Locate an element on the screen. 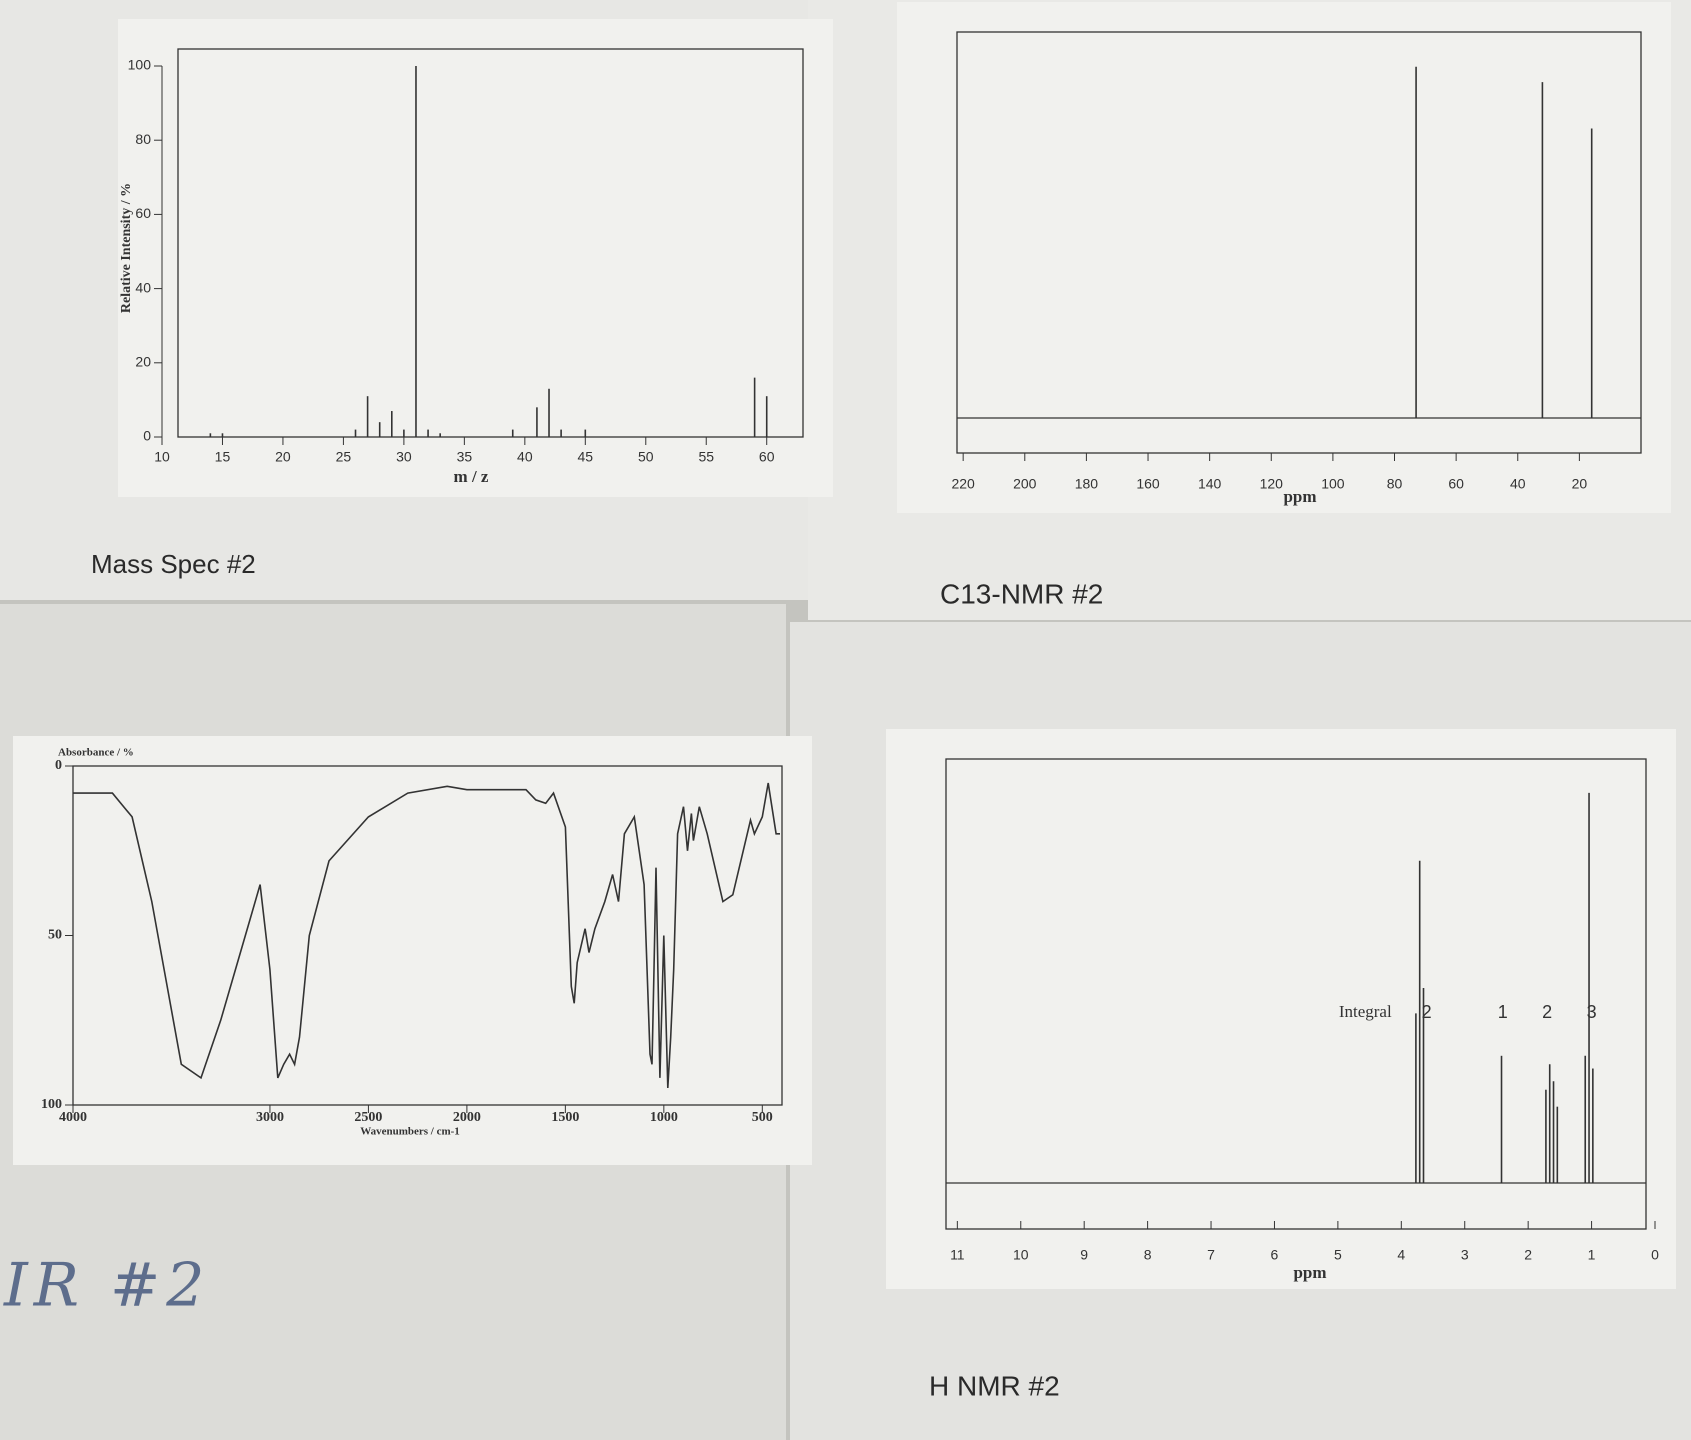 This screenshot has width=1691, height=1440. spectrum-line is located at coordinates (426, 935).